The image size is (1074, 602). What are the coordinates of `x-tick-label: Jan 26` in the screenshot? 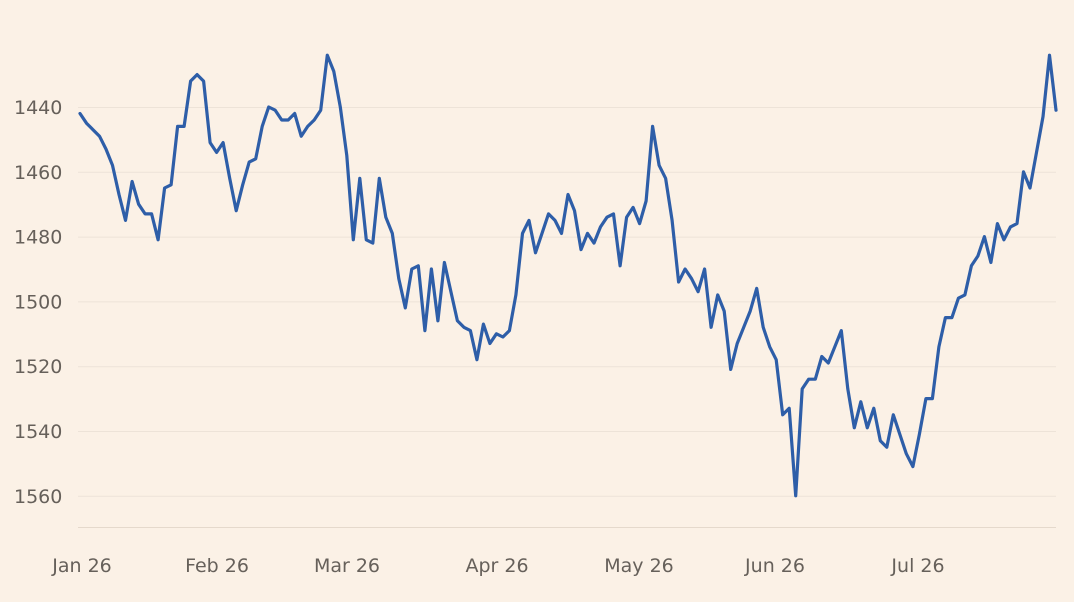 It's located at (81, 566).